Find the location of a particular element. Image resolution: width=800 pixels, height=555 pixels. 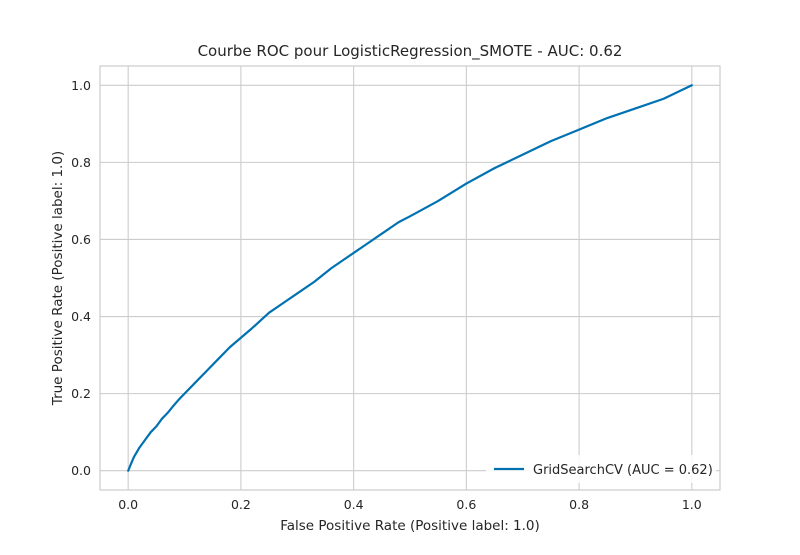

legend: GridSearchCV (AUC = 0.62) is located at coordinates (601, 469).